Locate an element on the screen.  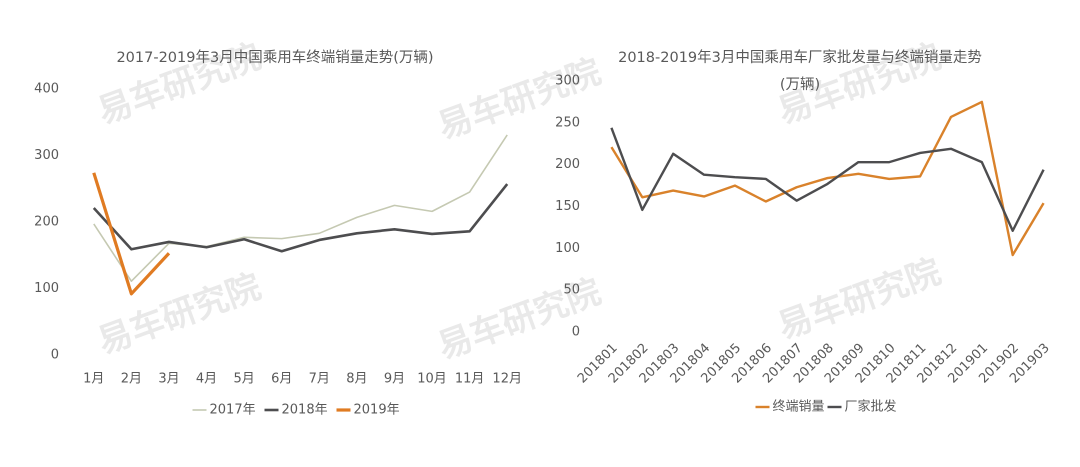
x-tick-label: 5月 is located at coordinates (243, 379).